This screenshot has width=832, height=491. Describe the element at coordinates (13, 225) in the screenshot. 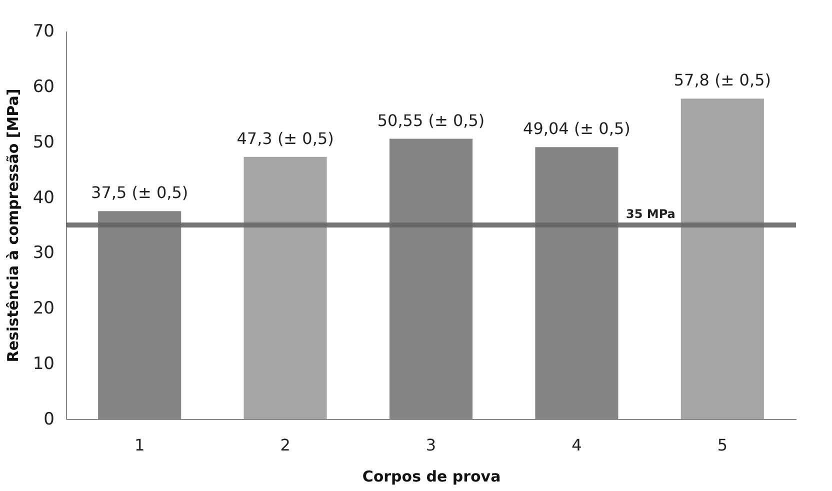

I see `y-axis-title: Resistência à compressão [MPa]` at that location.